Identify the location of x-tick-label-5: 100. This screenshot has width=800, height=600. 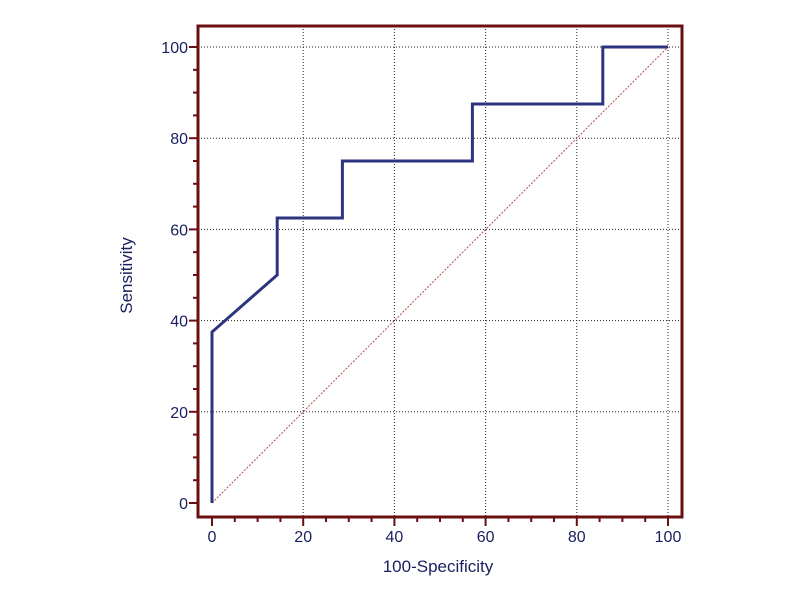
(668, 537).